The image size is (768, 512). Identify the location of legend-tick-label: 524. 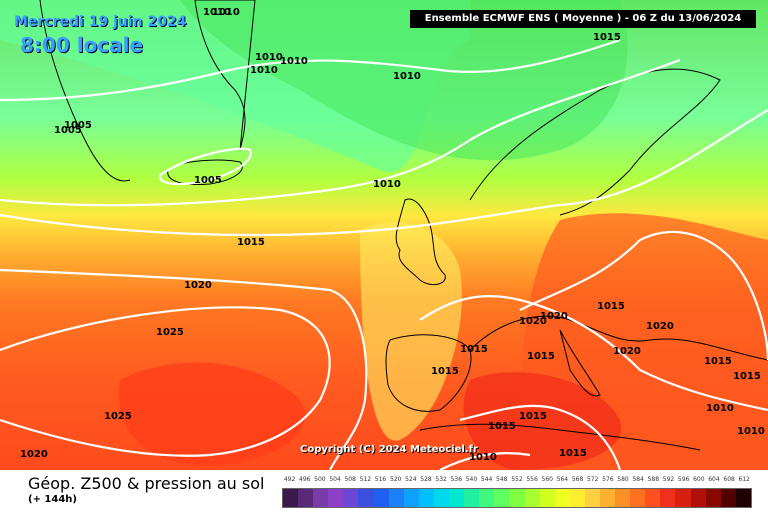
(411, 479).